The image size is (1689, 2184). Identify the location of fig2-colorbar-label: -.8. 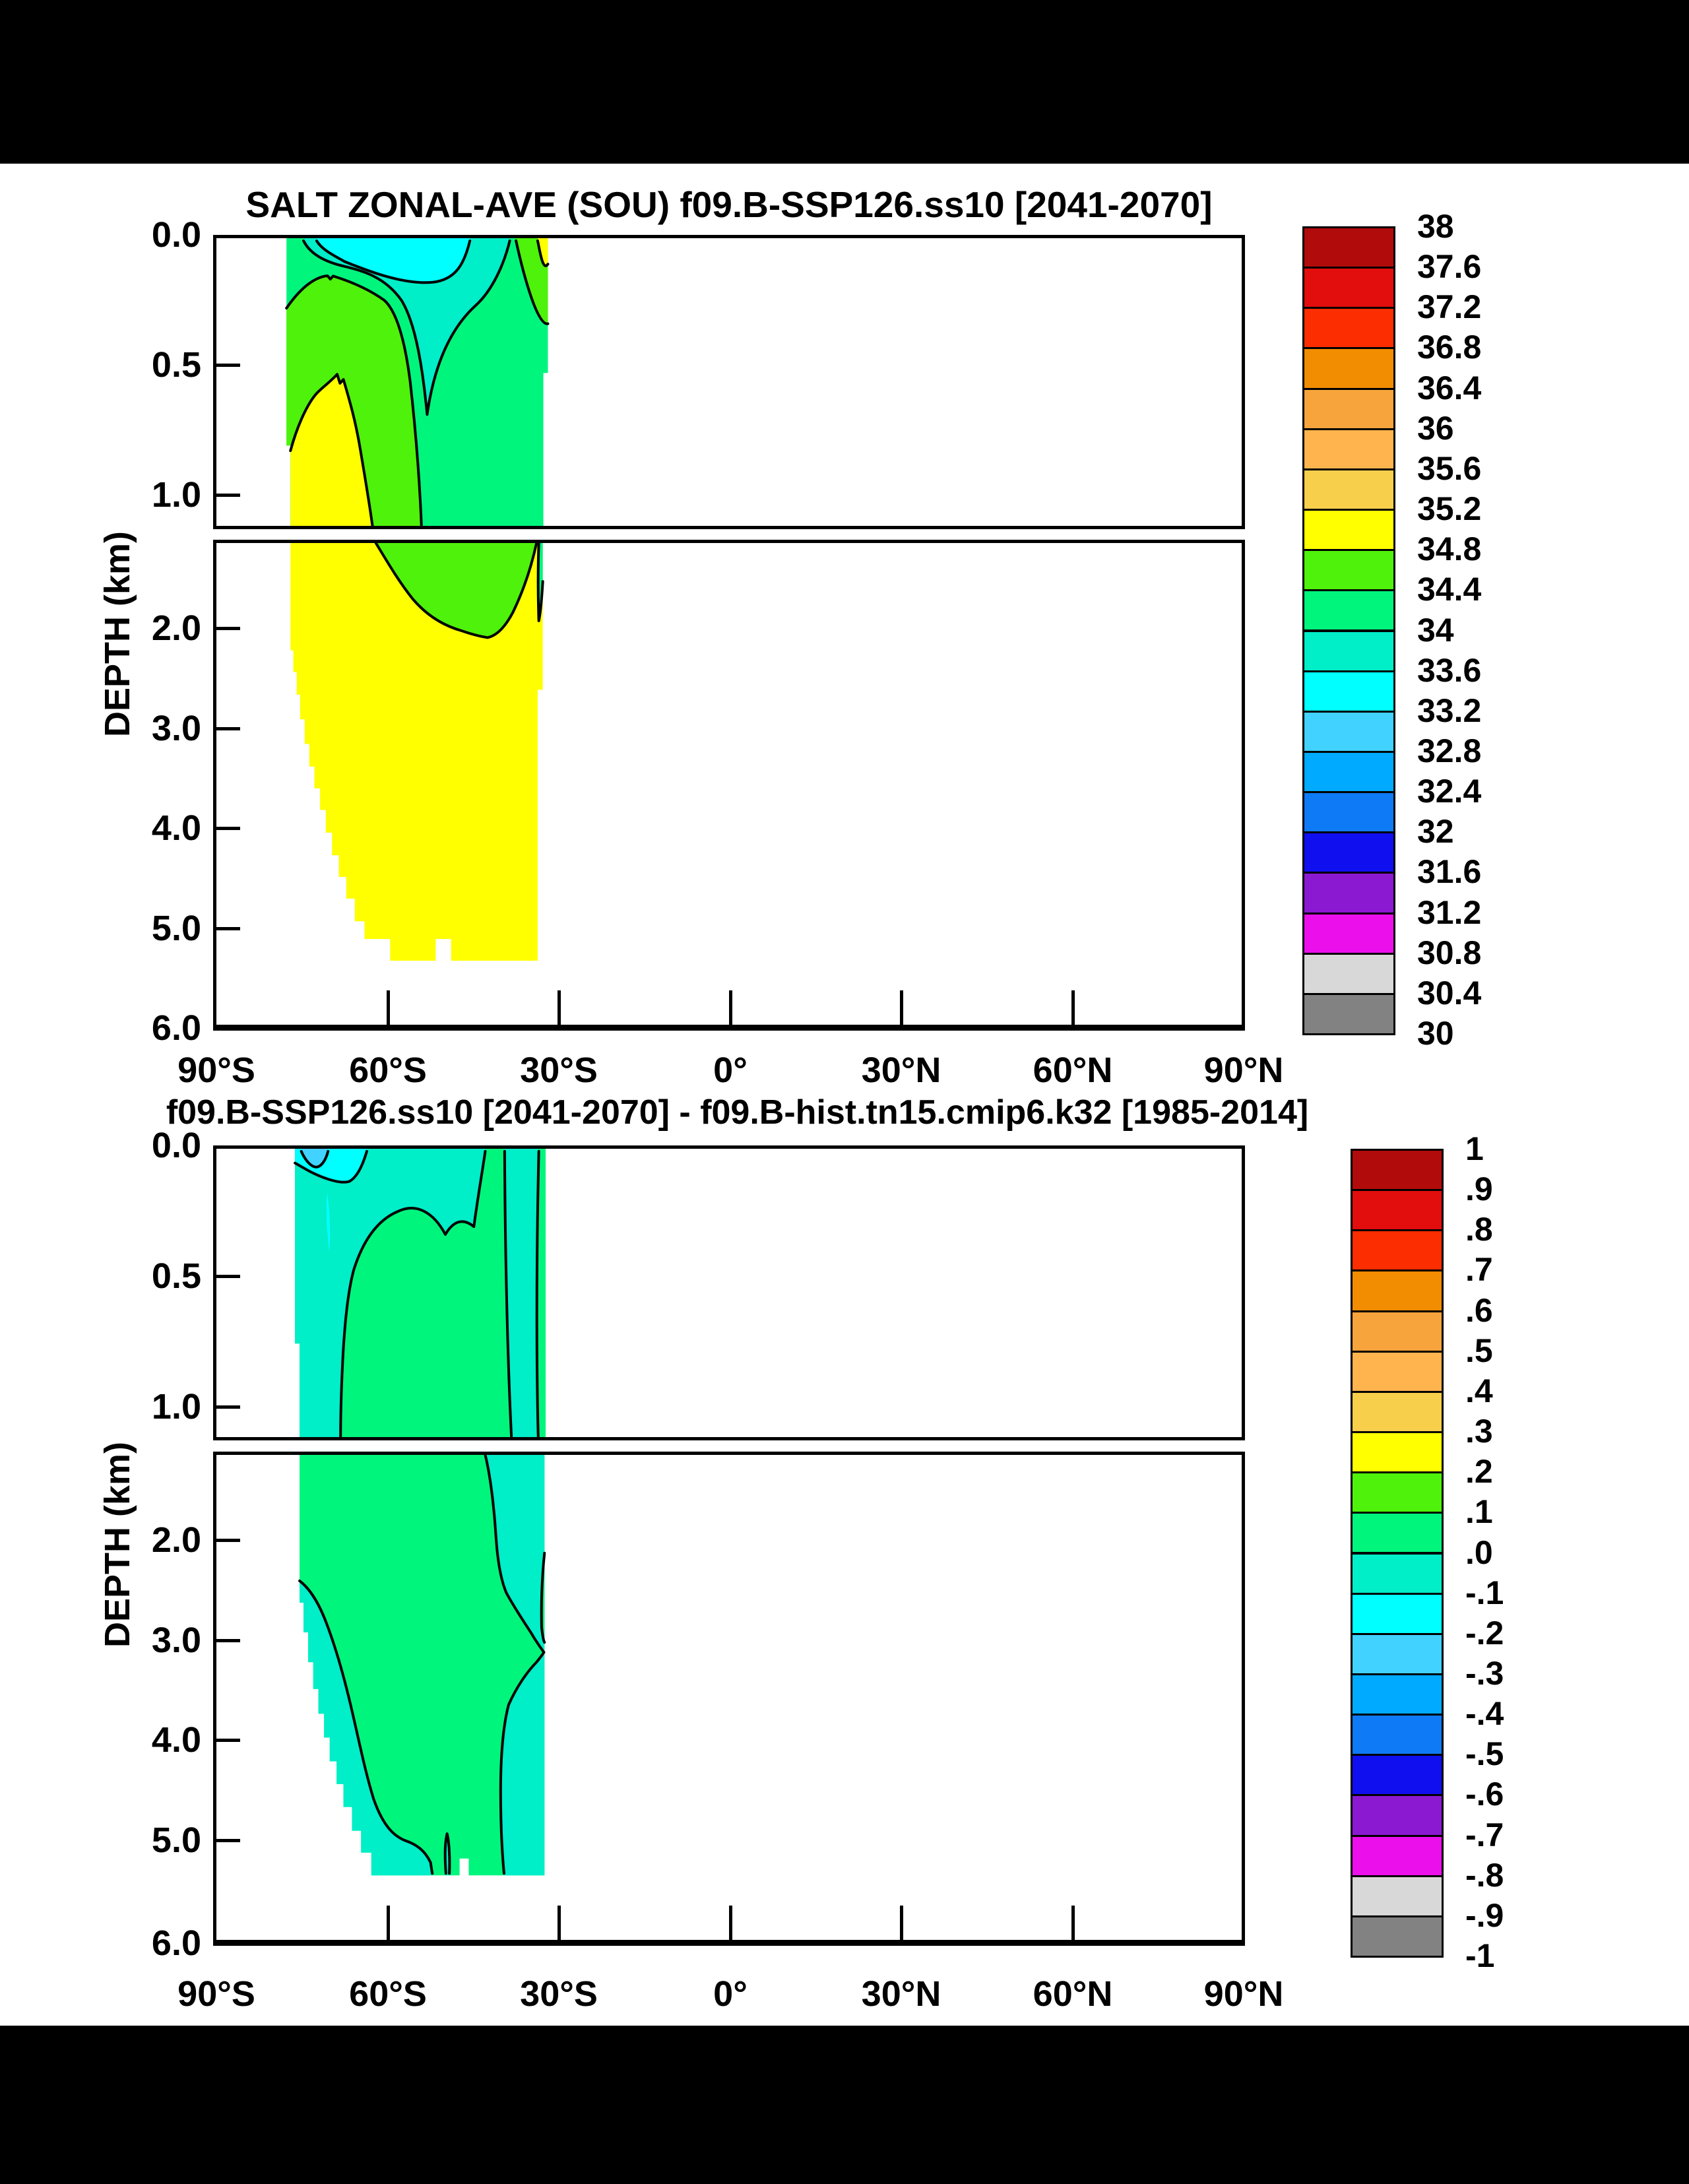
(1484, 1875).